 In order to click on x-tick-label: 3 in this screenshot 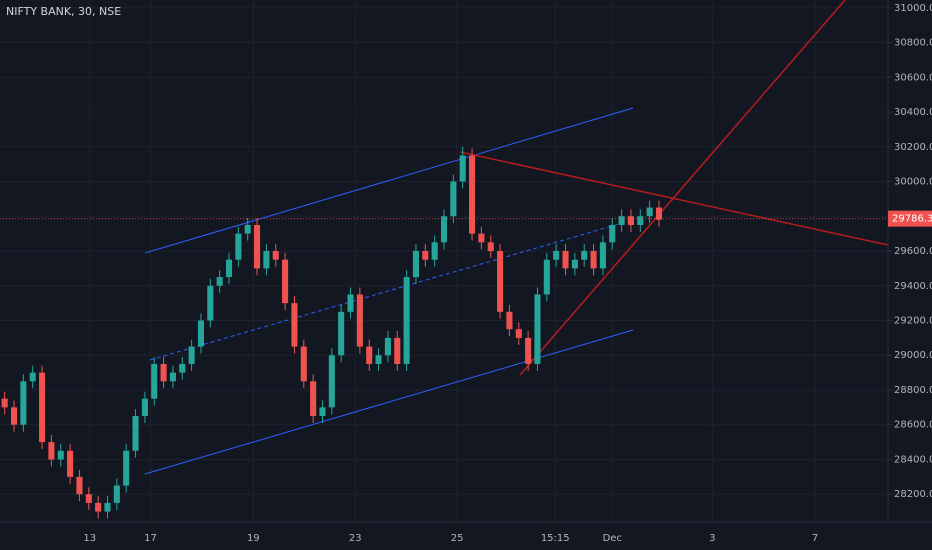, I will do `click(712, 538)`.